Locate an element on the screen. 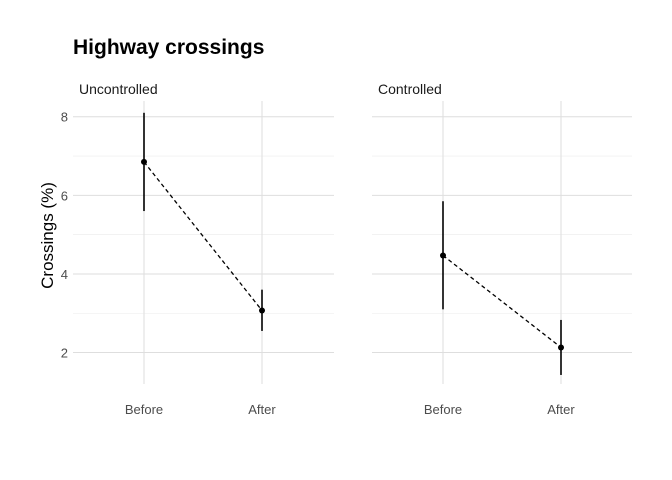  y-tick-label: 4 is located at coordinates (64, 274).